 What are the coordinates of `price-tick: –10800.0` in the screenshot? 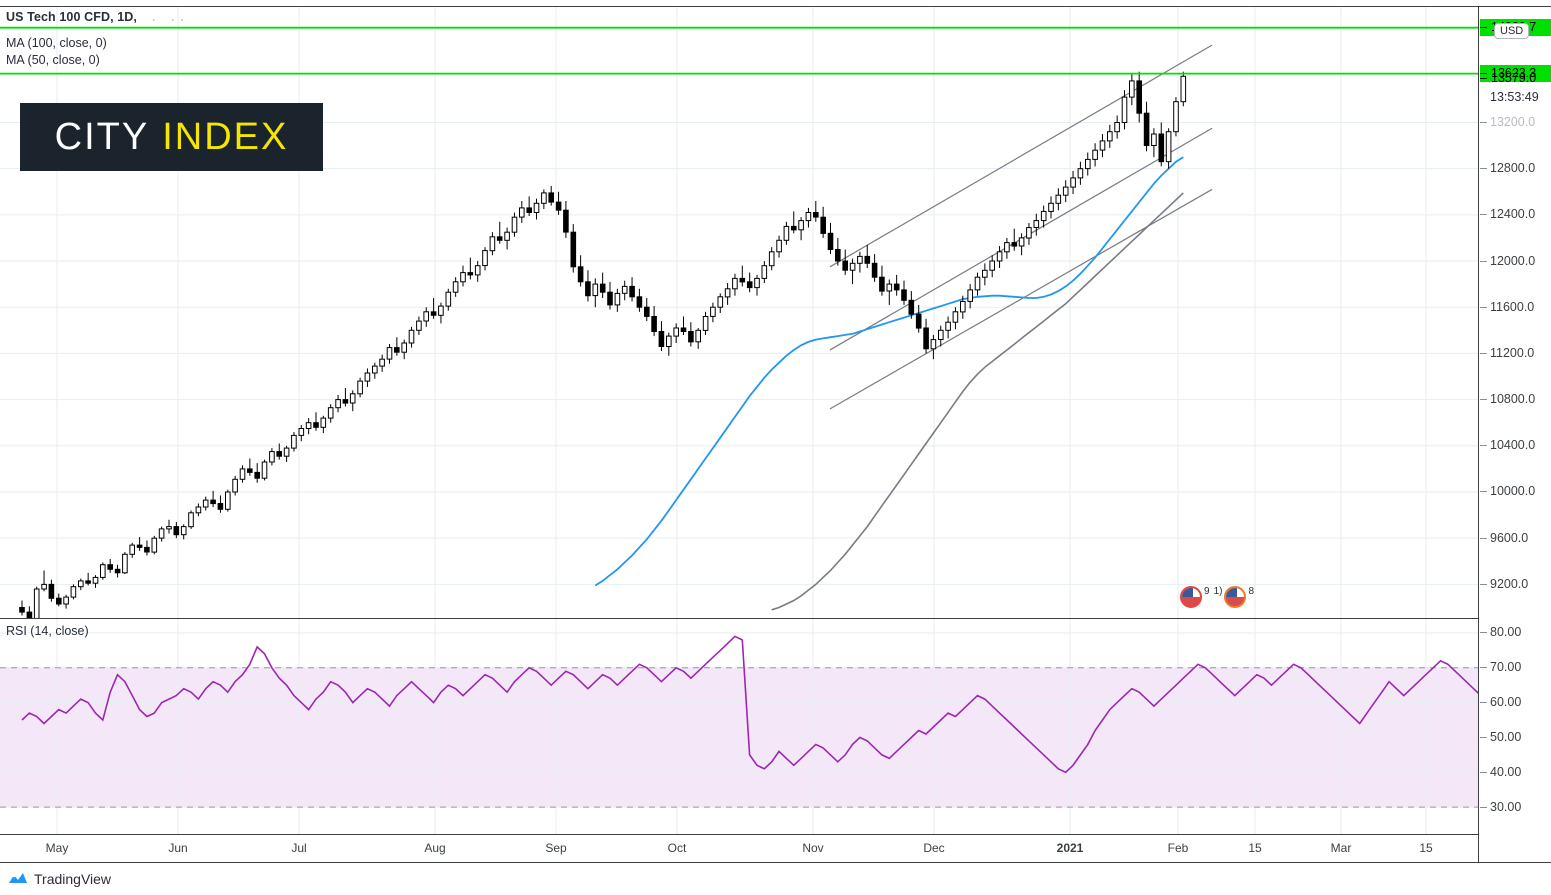 It's located at (1508, 399).